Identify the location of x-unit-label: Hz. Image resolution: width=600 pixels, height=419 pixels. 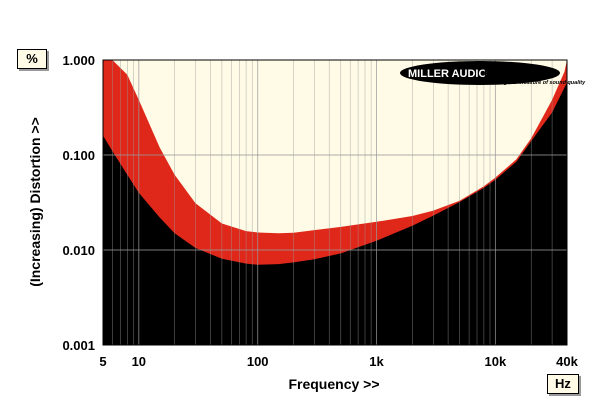
(563, 384).